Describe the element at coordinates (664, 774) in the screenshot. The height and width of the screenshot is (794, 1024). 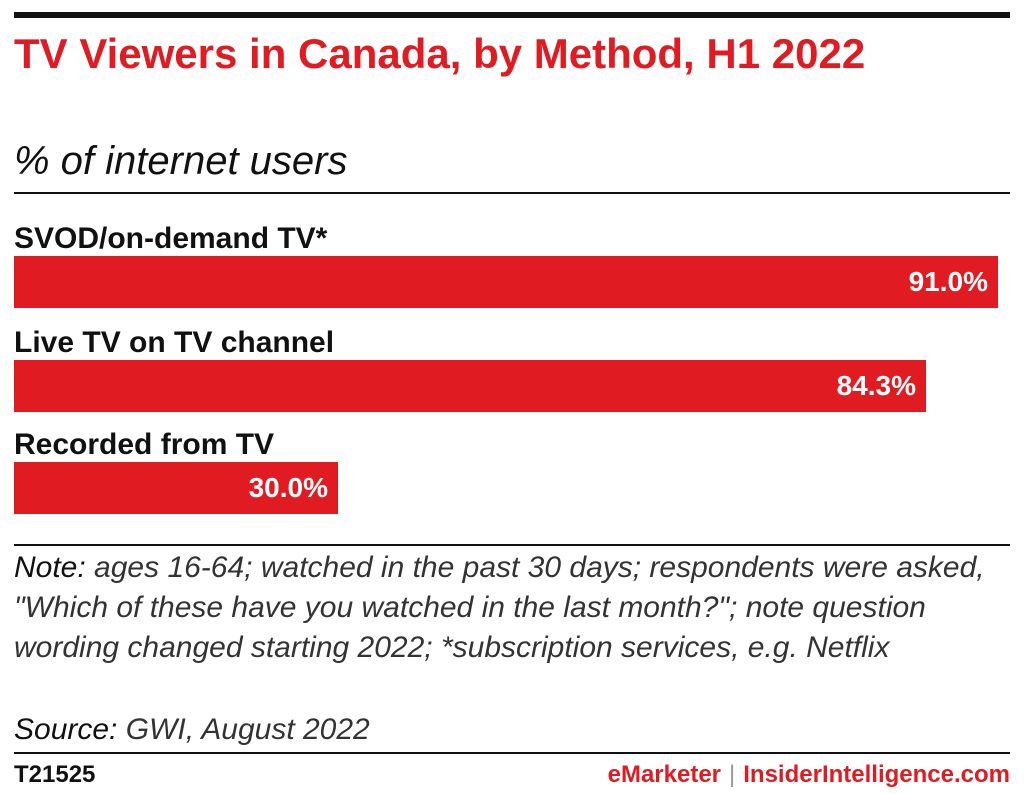
I see `brand-emarketer: eMarketer` at that location.